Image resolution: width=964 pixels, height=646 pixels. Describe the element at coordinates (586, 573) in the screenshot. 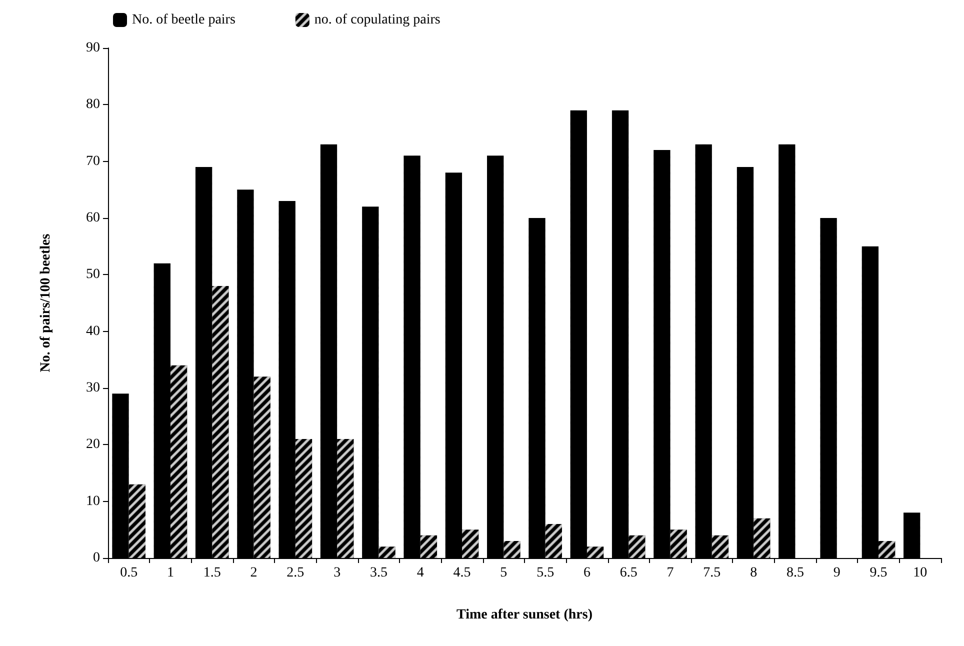

I see `x-tick-label: 6` at that location.